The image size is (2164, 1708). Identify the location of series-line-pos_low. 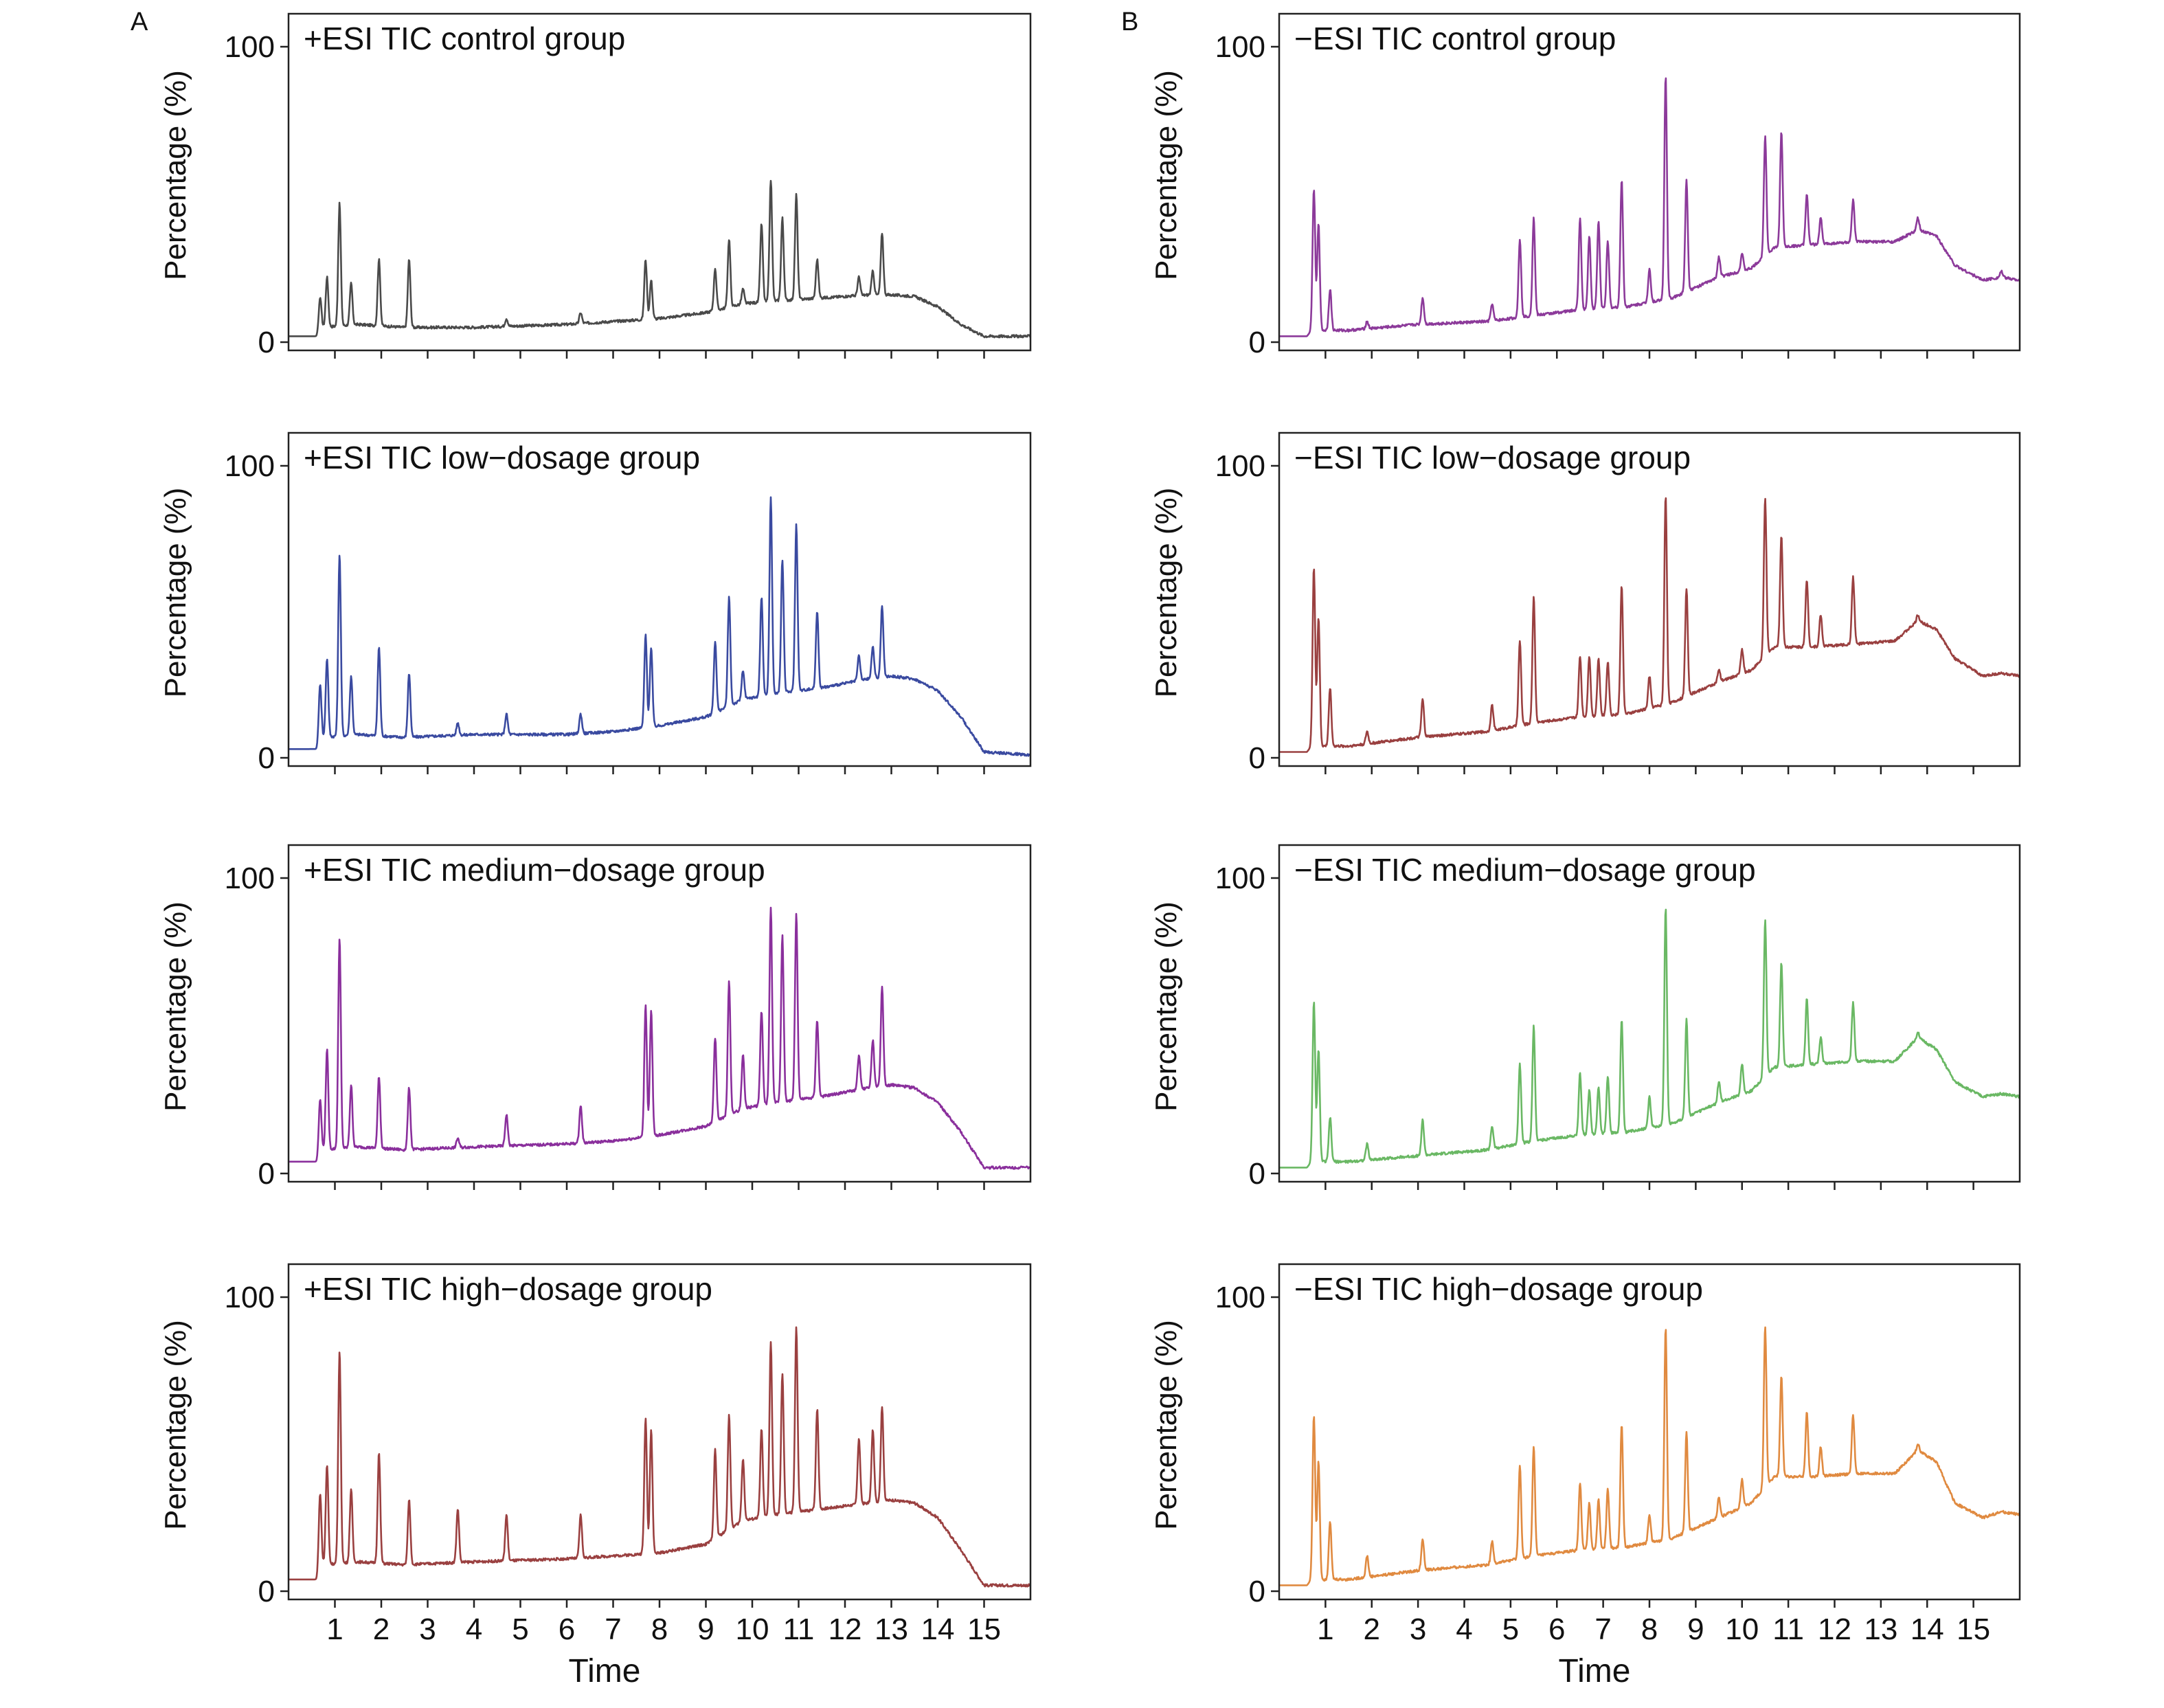
(660, 626).